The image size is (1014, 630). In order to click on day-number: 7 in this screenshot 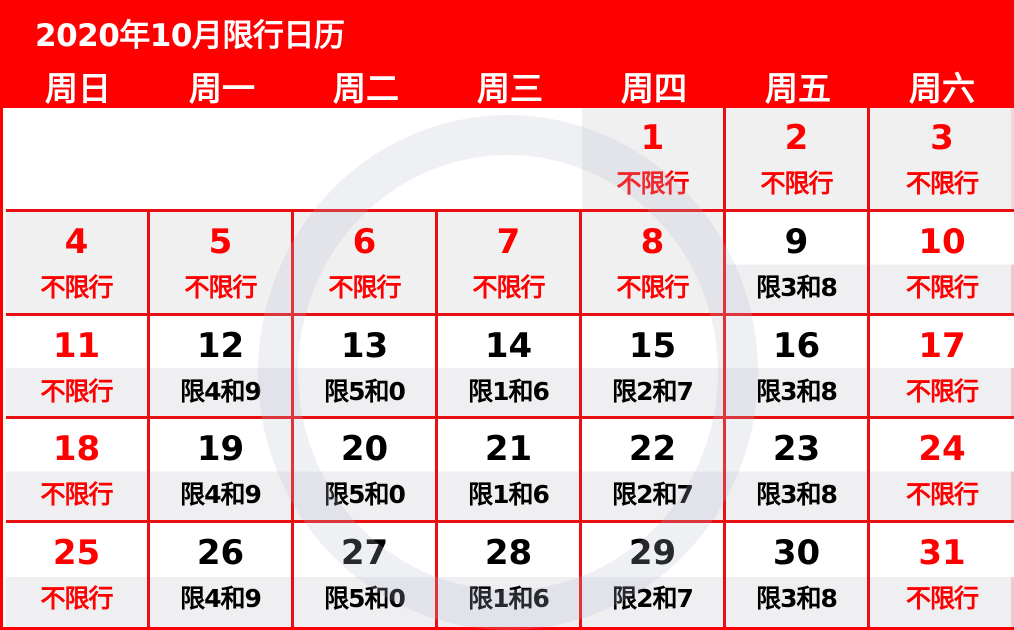, I will do `click(508, 241)`.